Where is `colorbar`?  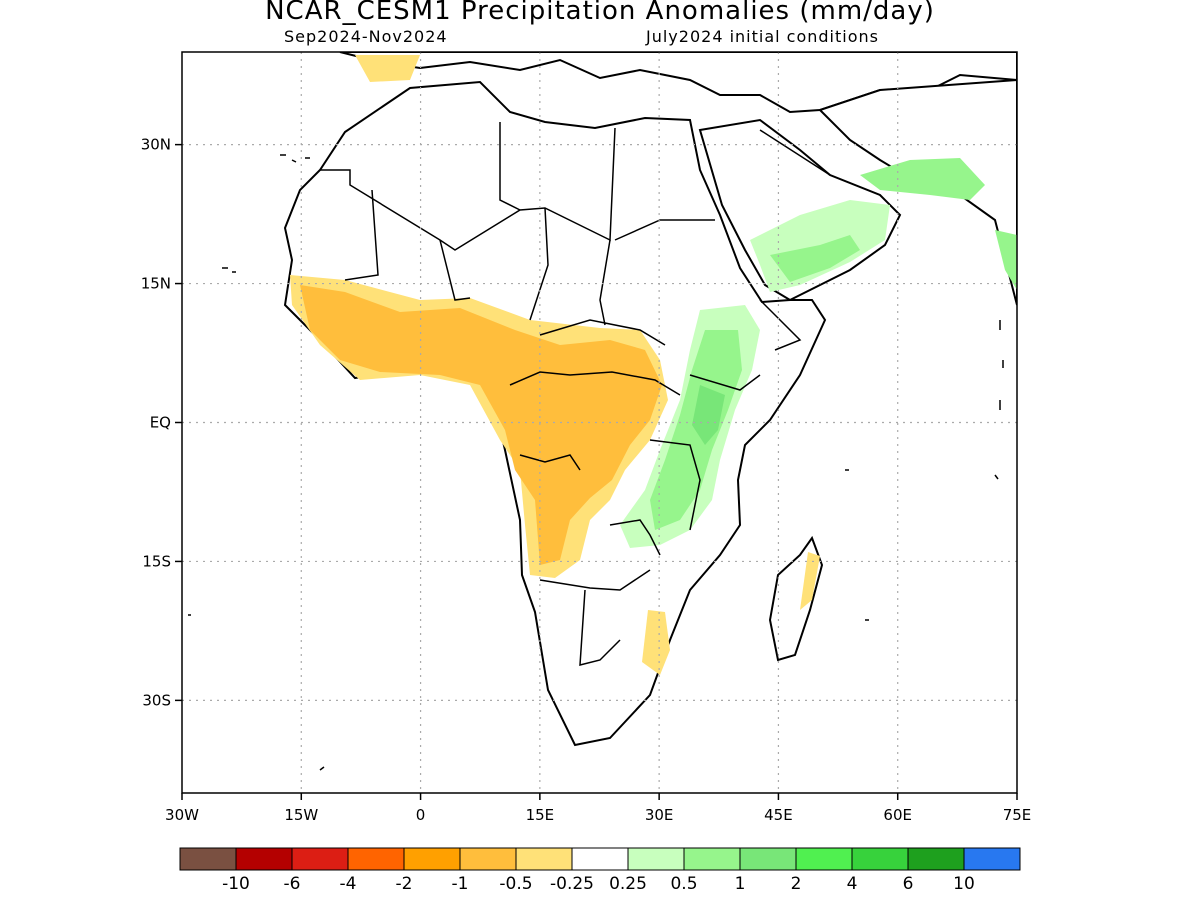 colorbar is located at coordinates (600, 859).